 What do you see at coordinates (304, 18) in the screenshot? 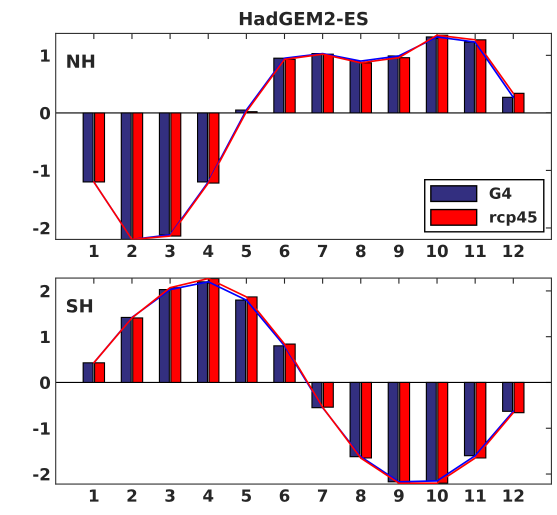
I see `chart-title: HadGEM2-ES` at bounding box center [304, 18].